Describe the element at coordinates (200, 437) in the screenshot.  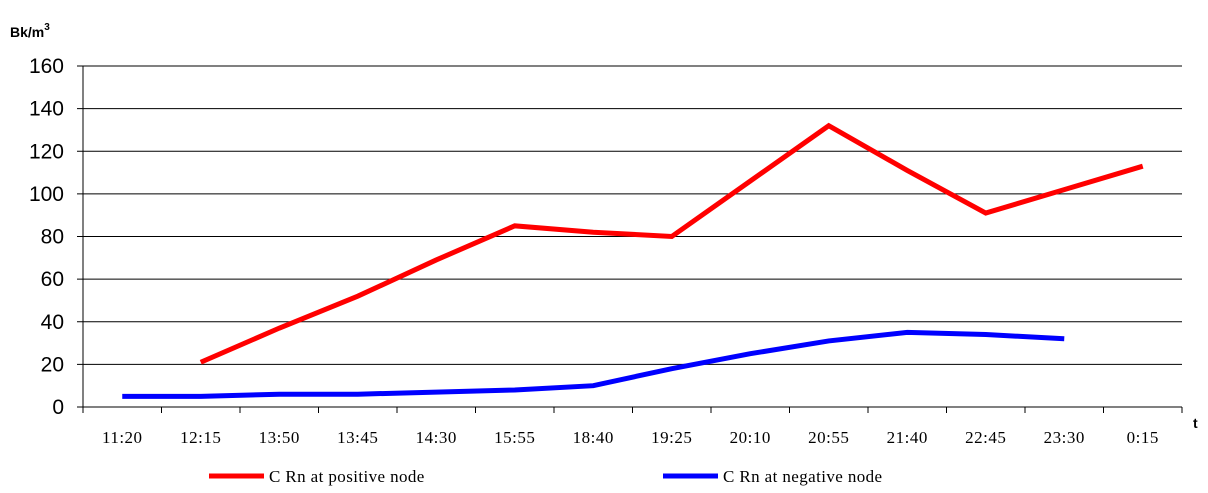
I see `x-tick-label: 12:15` at that location.